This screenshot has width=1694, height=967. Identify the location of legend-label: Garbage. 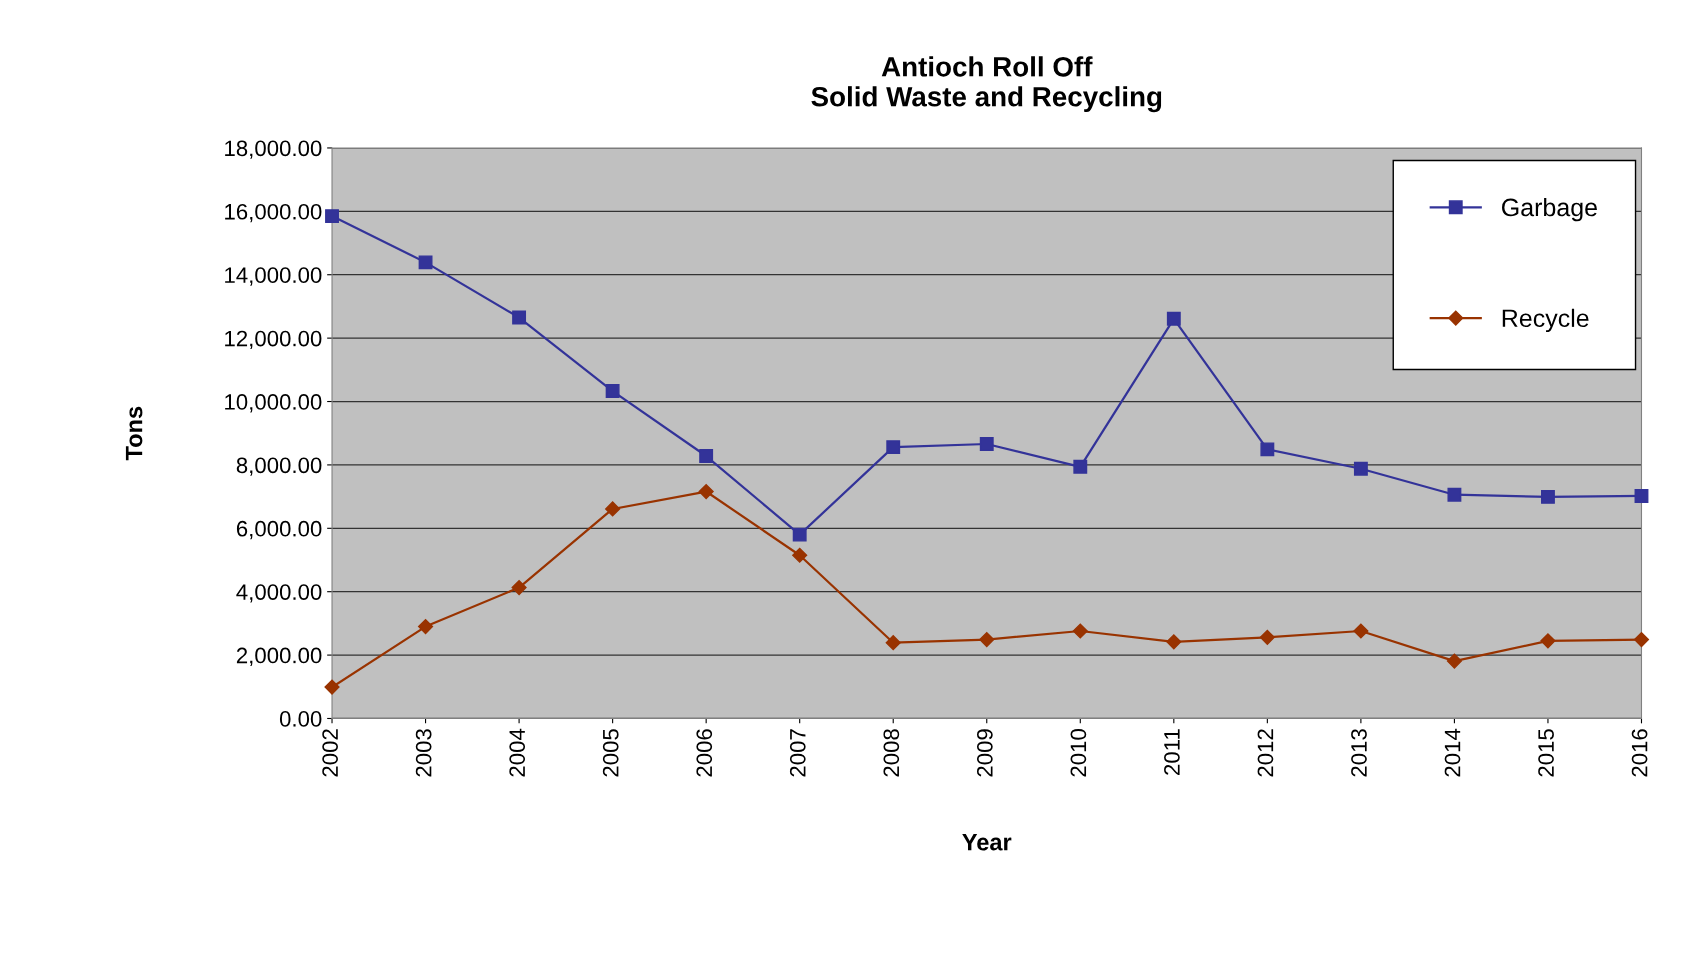
(1549, 209).